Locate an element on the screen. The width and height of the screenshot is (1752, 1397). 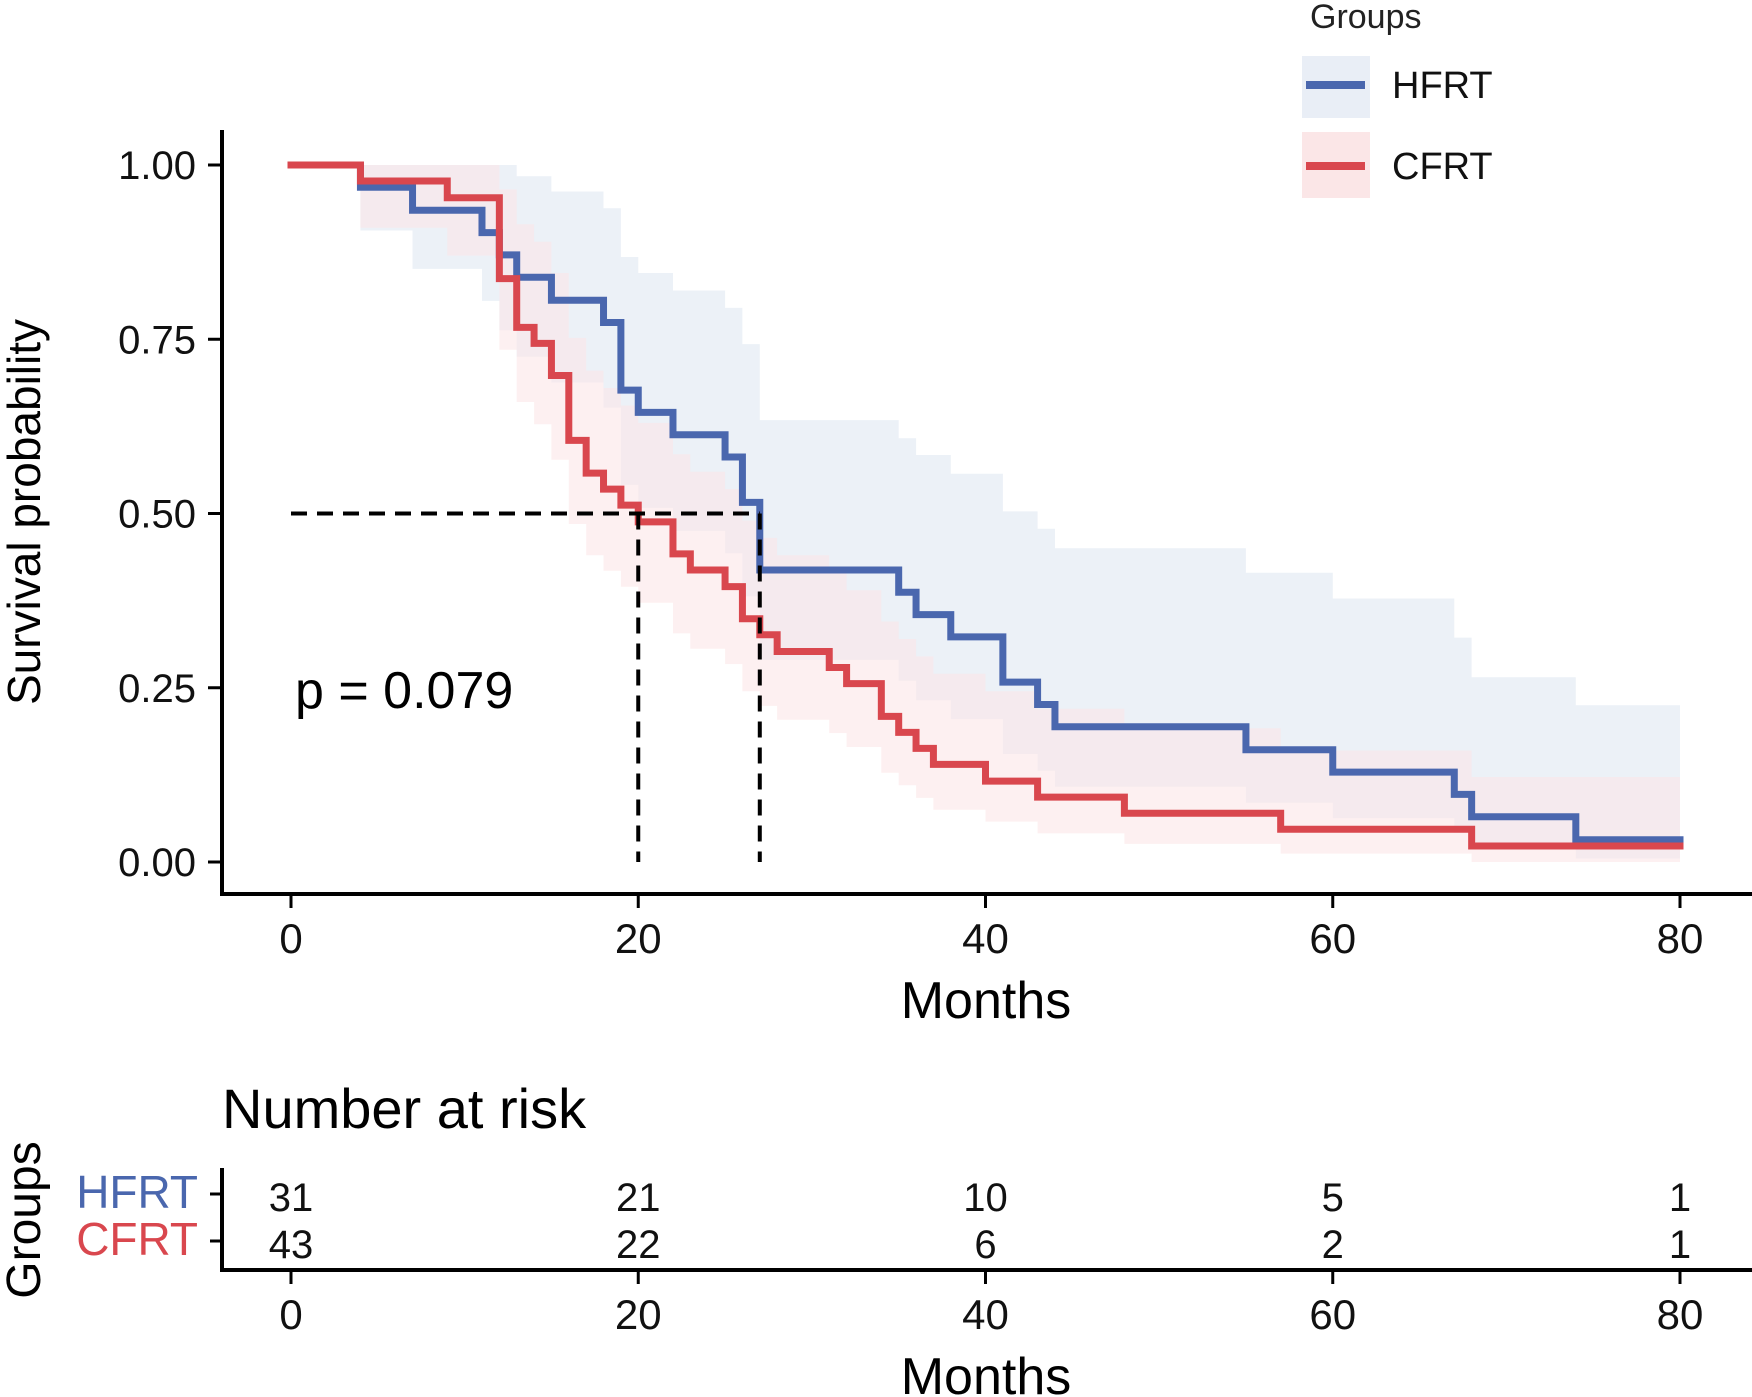
y-tick-label: 0.50 is located at coordinates (157, 515).